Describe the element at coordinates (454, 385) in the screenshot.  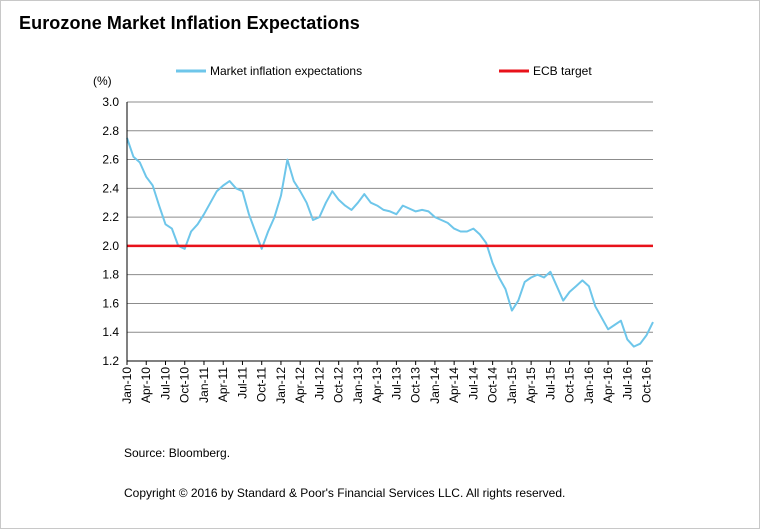
I see `x-tick-label: Apr-14` at that location.